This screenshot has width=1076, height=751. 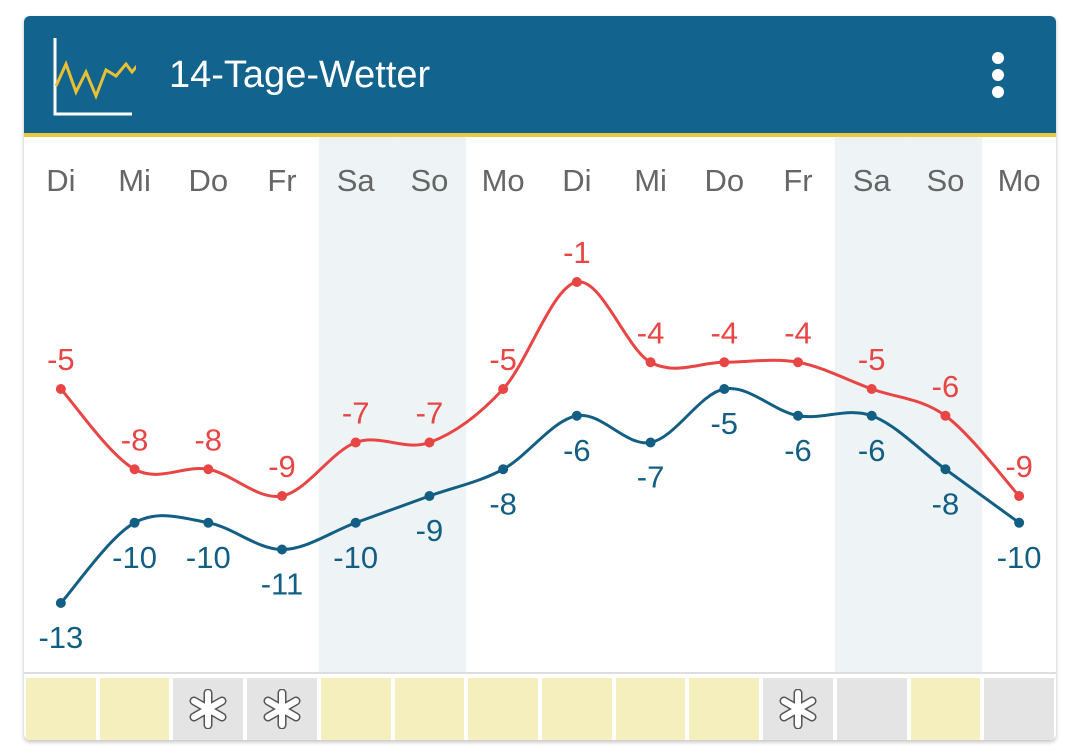 What do you see at coordinates (724, 423) in the screenshot?
I see `min-value-label: -5` at bounding box center [724, 423].